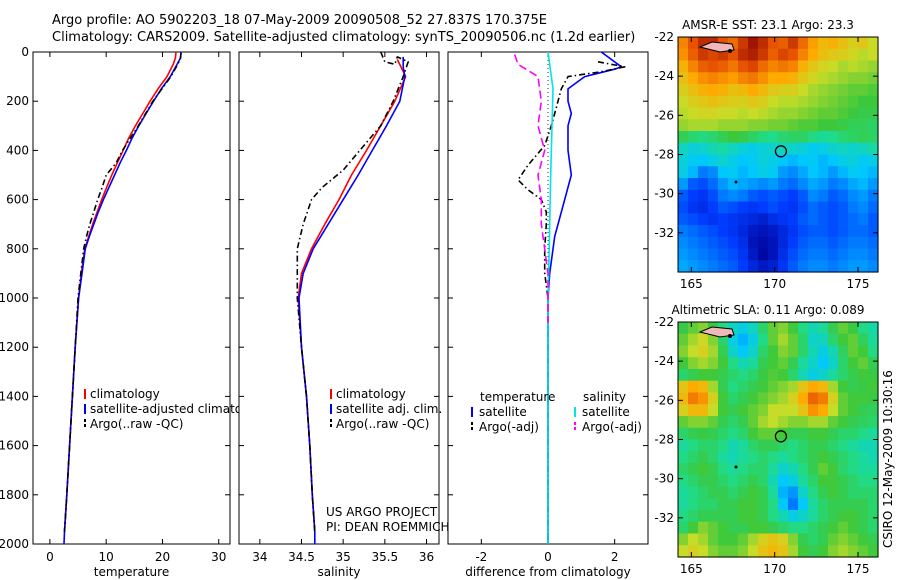  Describe the element at coordinates (389, 409) in the screenshot. I see `legend-label: satellite adj. clim.` at that location.